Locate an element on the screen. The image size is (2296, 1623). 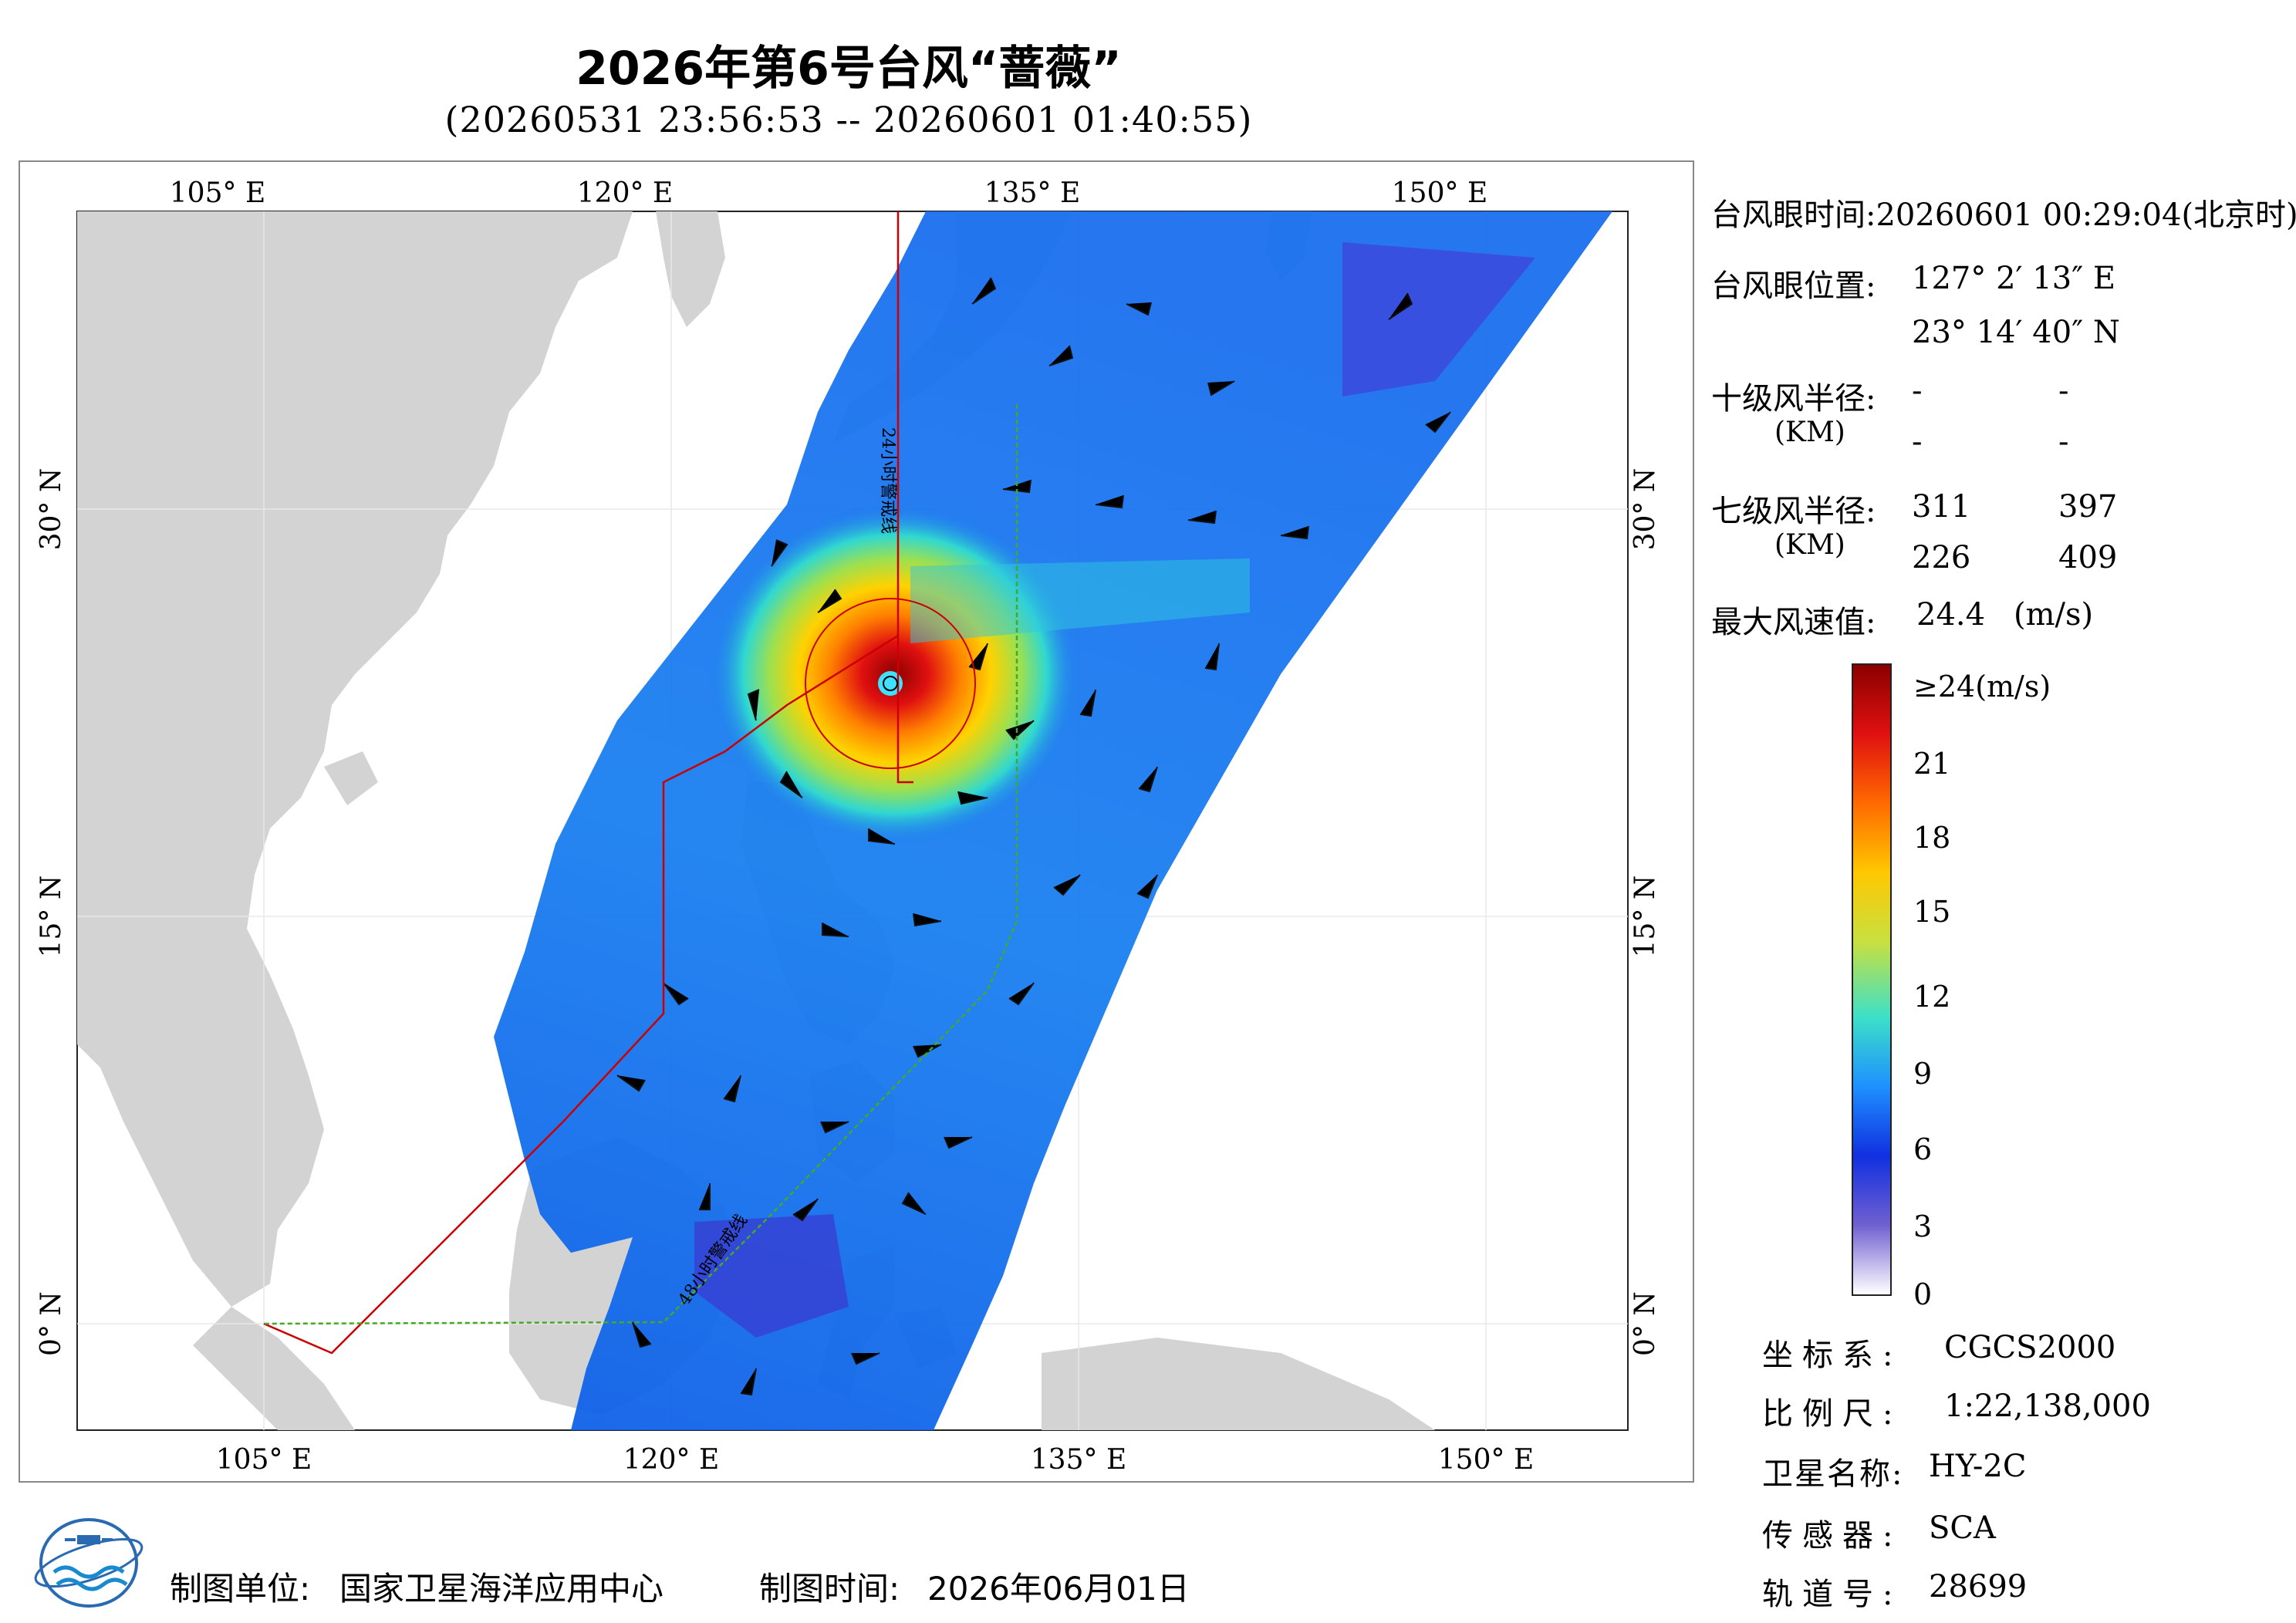
colorbar-tick-24: ≥24(m/s) is located at coordinates (1982, 687).